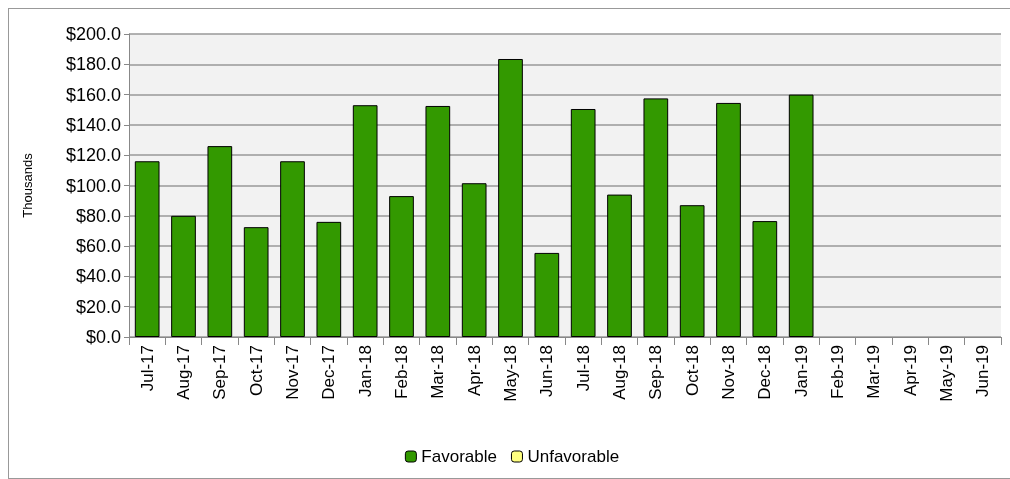  What do you see at coordinates (93, 64) in the screenshot?
I see `y-tick-label: $180.0` at bounding box center [93, 64].